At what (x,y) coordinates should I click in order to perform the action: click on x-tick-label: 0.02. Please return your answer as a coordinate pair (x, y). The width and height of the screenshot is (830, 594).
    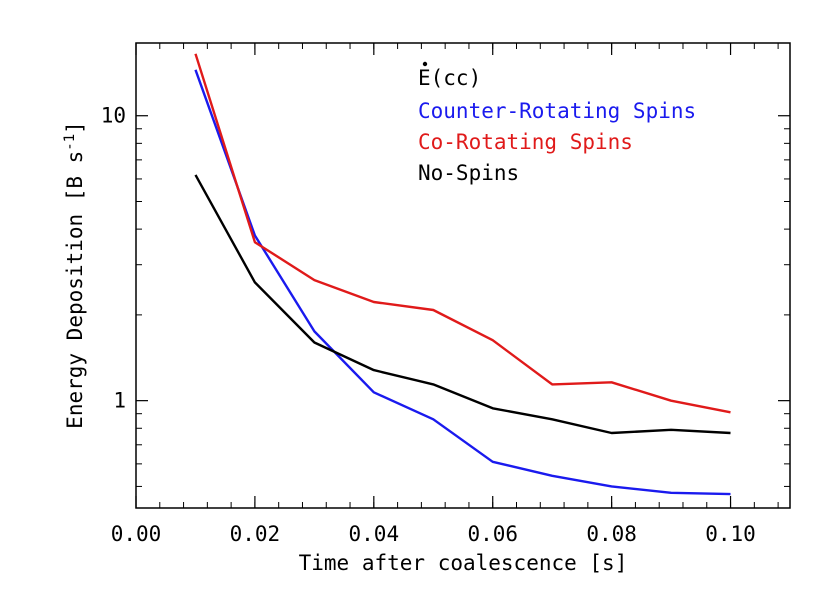
    Looking at the image, I should click on (255, 534).